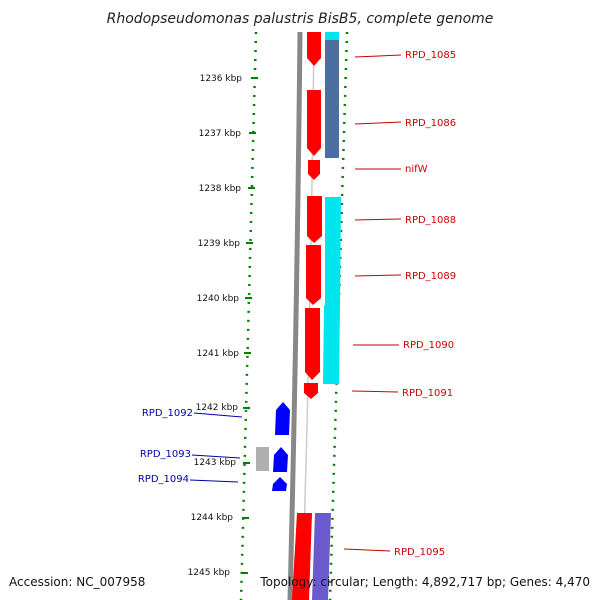 This screenshot has width=600, height=600. What do you see at coordinates (430, 276) in the screenshot?
I see `gene-label-rpd-1089: RPD_1089` at bounding box center [430, 276].